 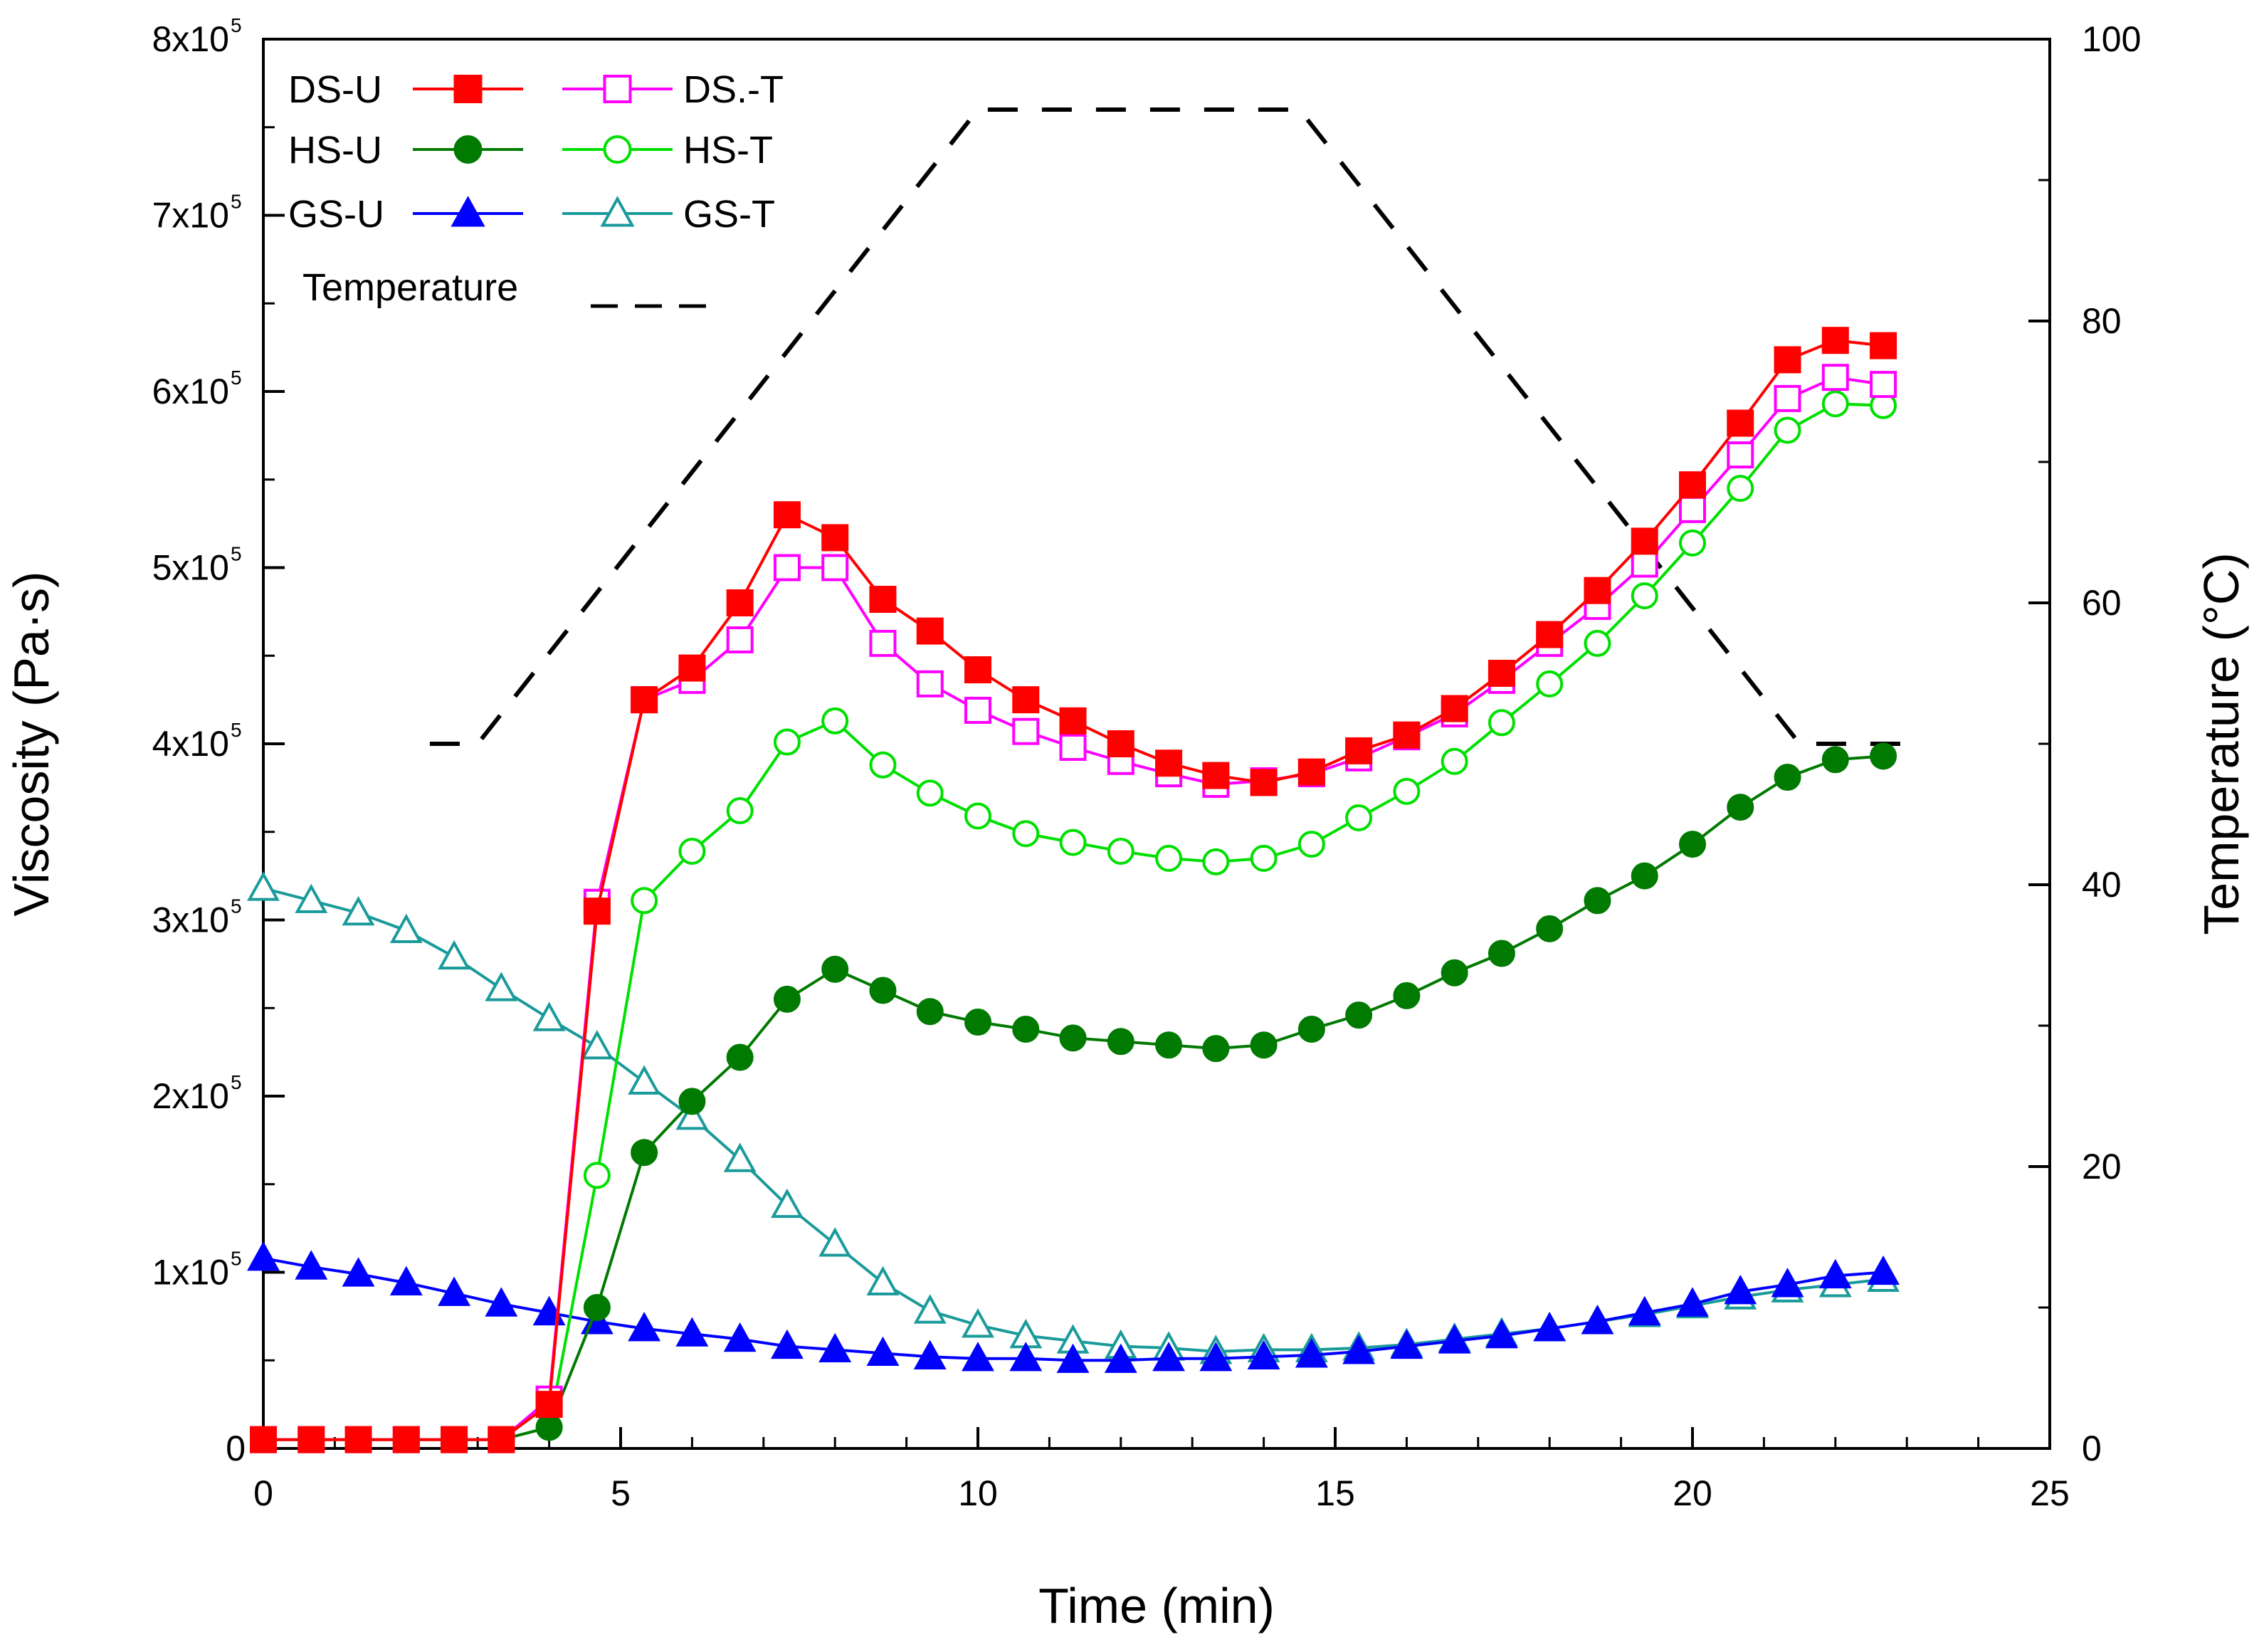 What do you see at coordinates (190, 391) in the screenshot?
I see `y-tick-label: 6x10` at bounding box center [190, 391].